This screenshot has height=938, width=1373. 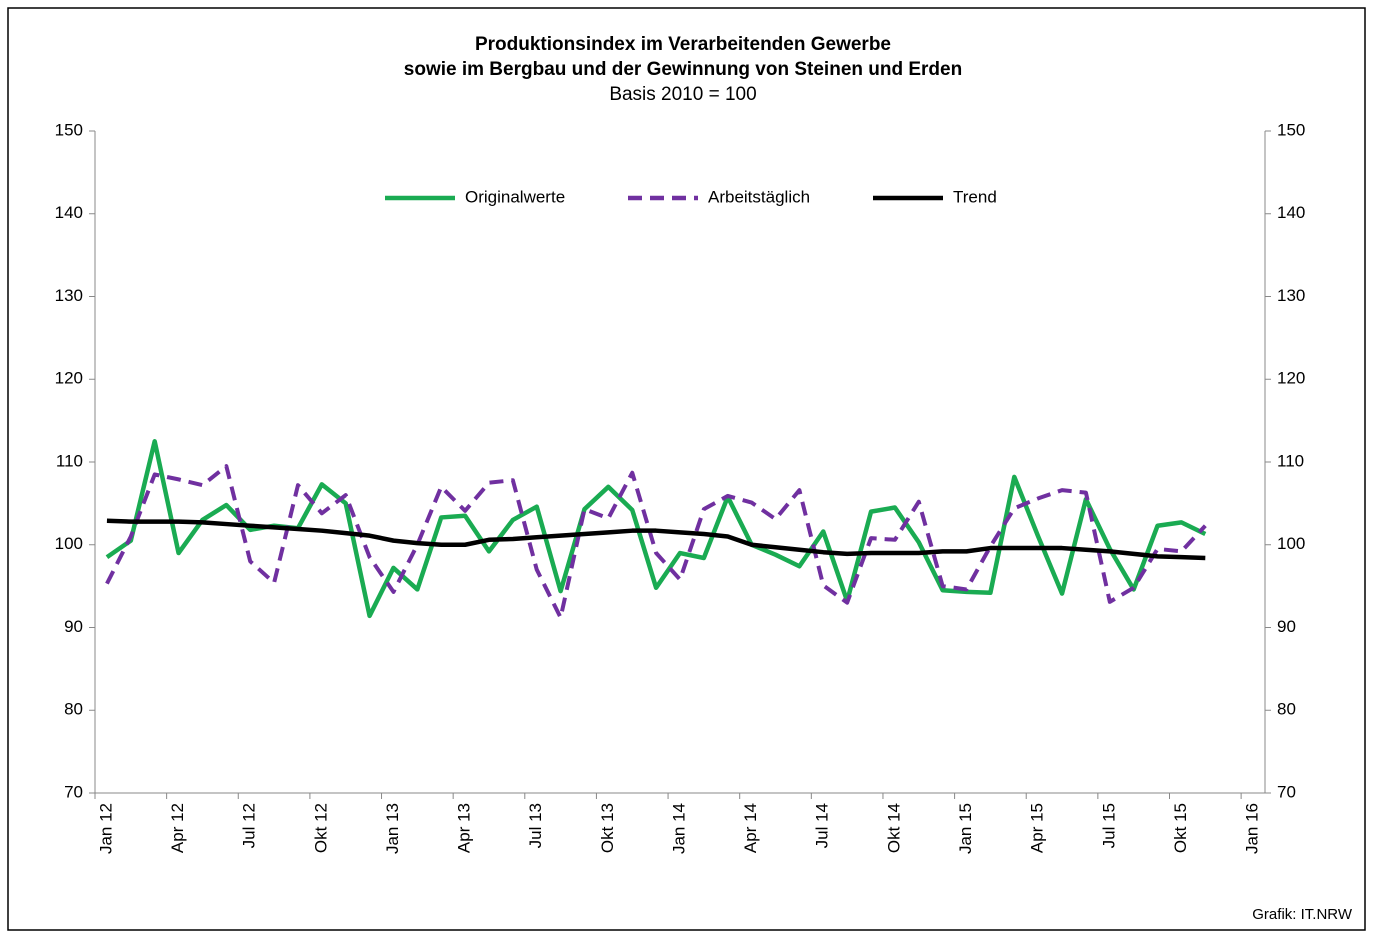 What do you see at coordinates (1302, 914) in the screenshot?
I see `source-note: Grafik: IT.NRW` at bounding box center [1302, 914].